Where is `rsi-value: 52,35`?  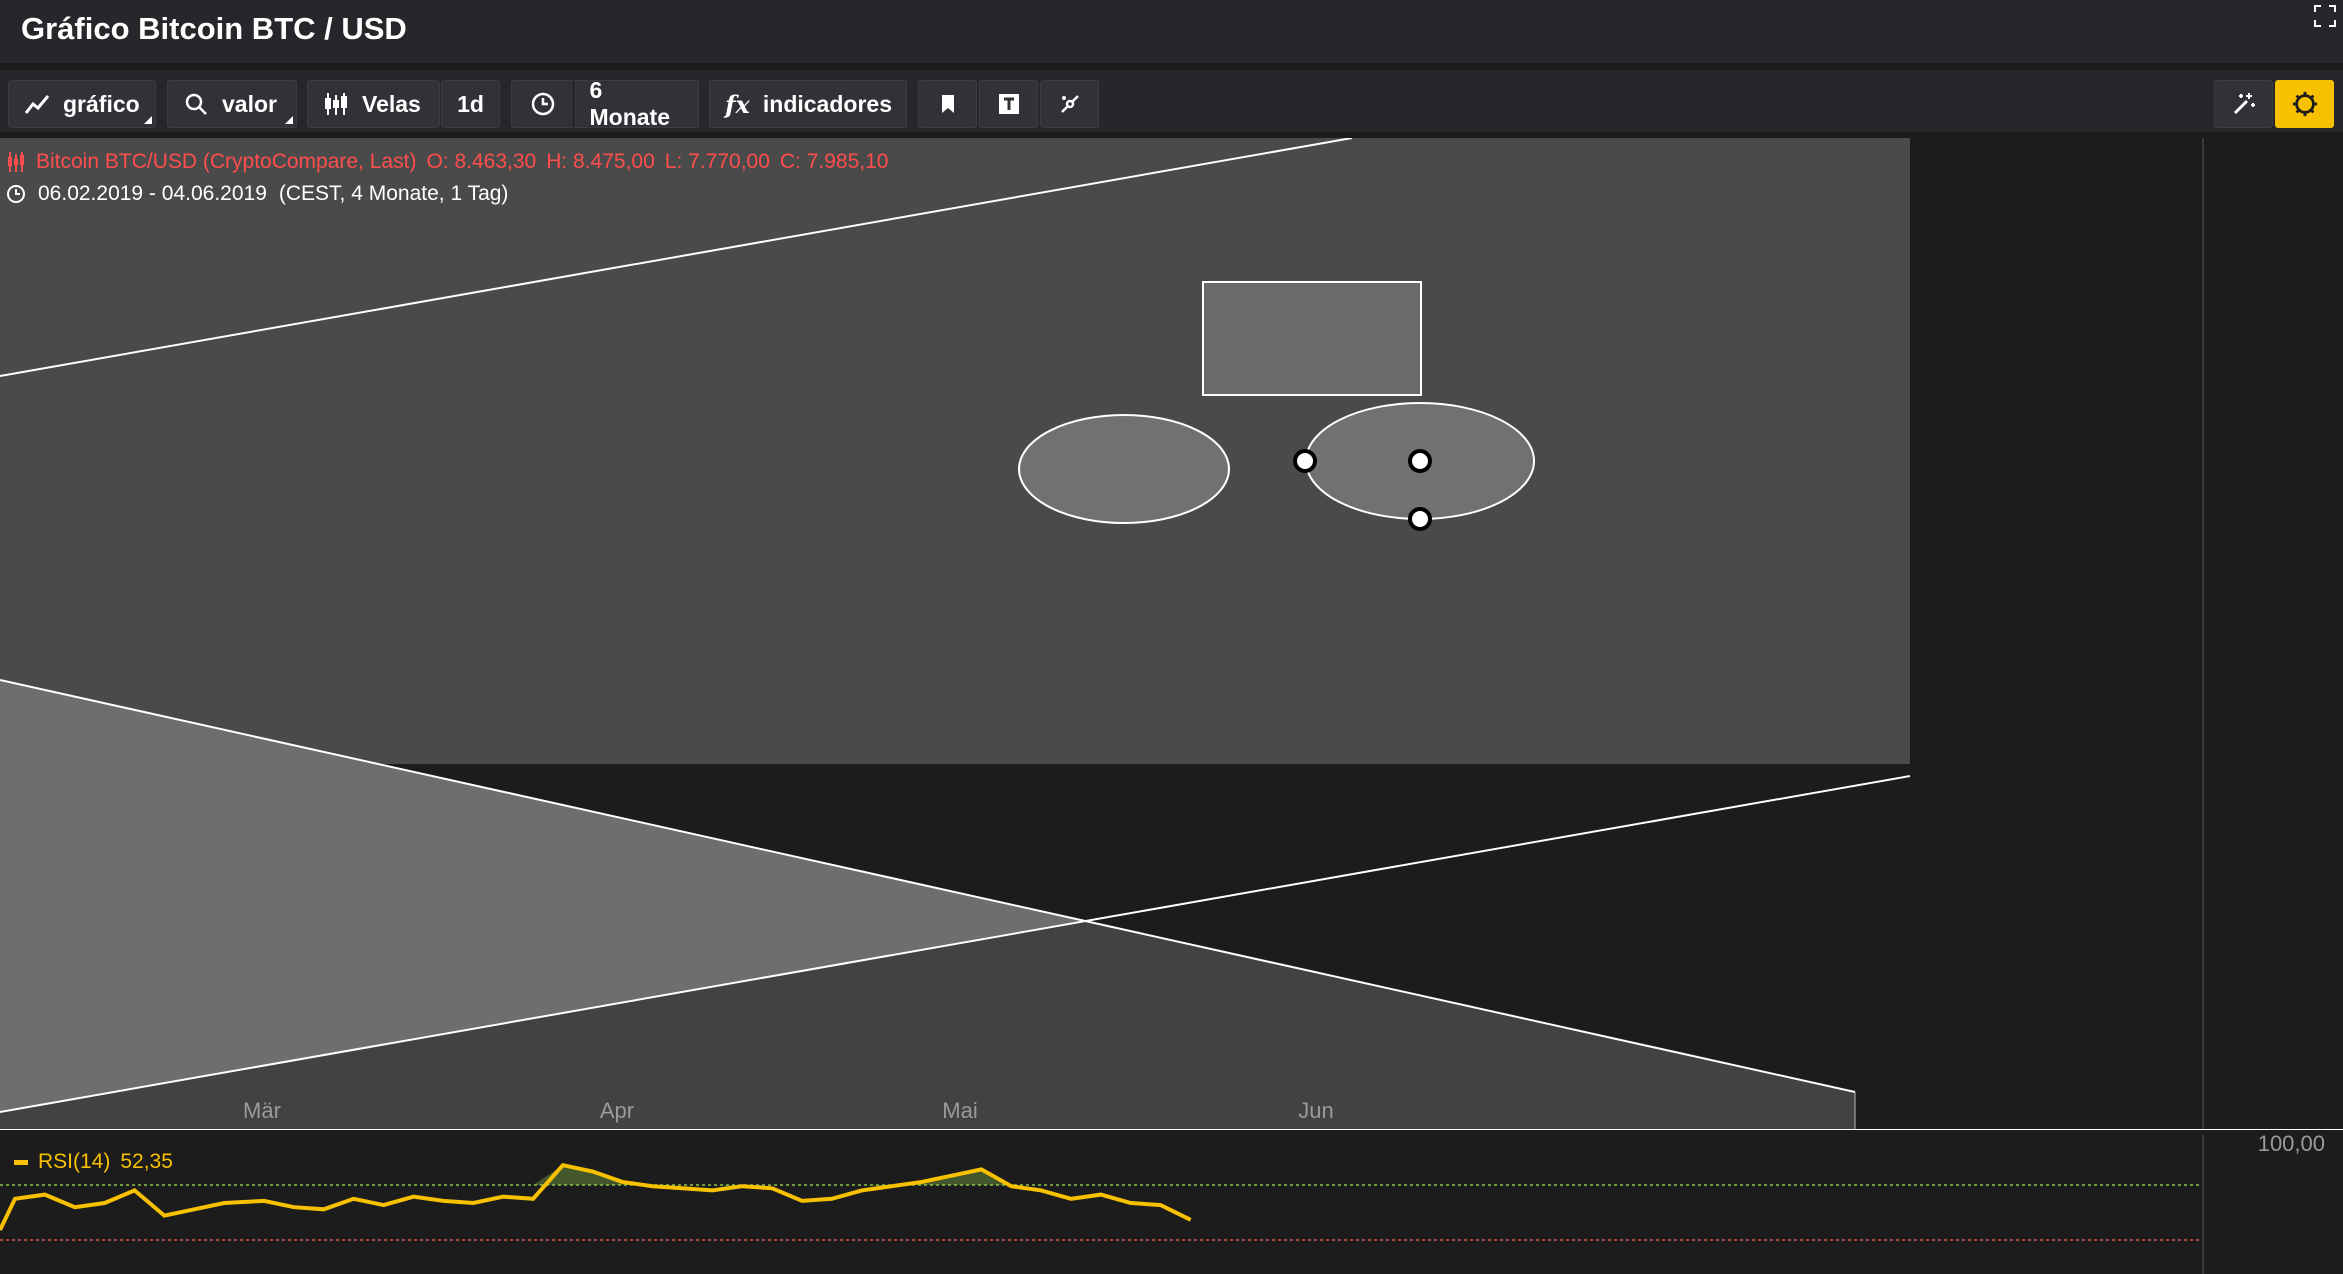
rsi-value: 52,35 is located at coordinates (146, 1161).